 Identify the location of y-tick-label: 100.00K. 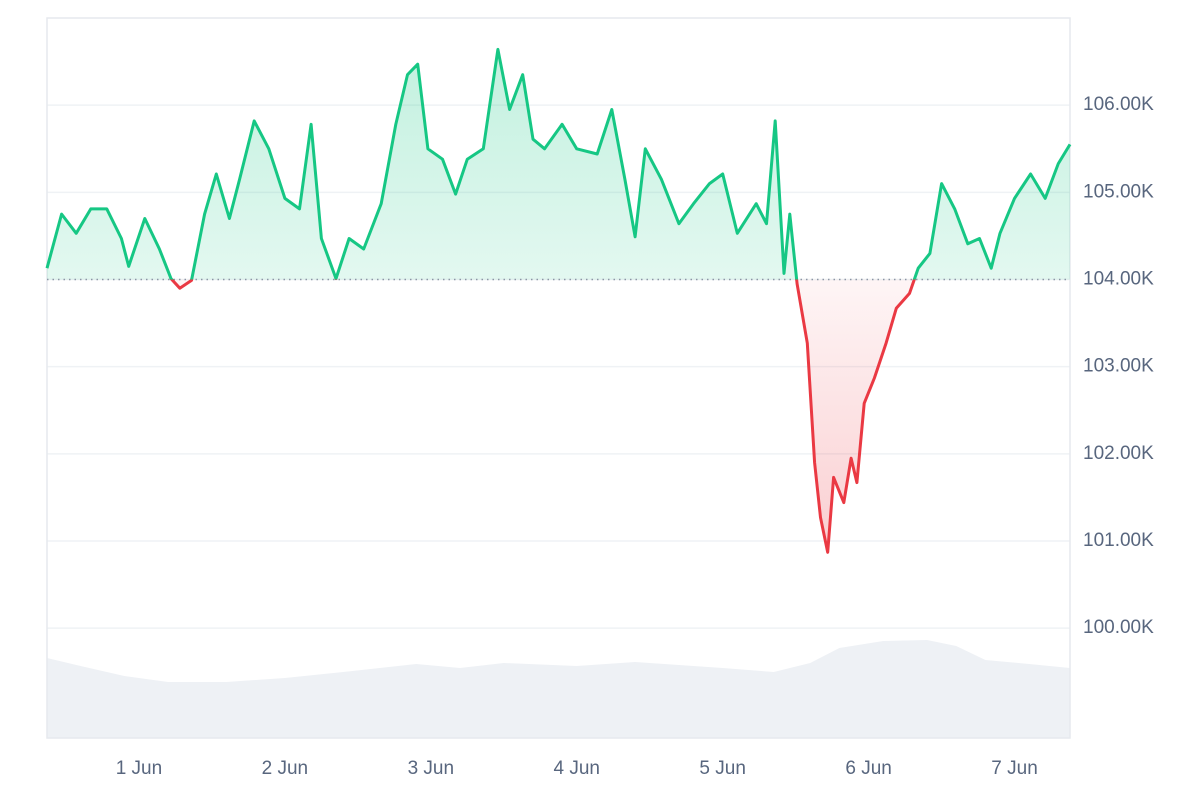
(1118, 627).